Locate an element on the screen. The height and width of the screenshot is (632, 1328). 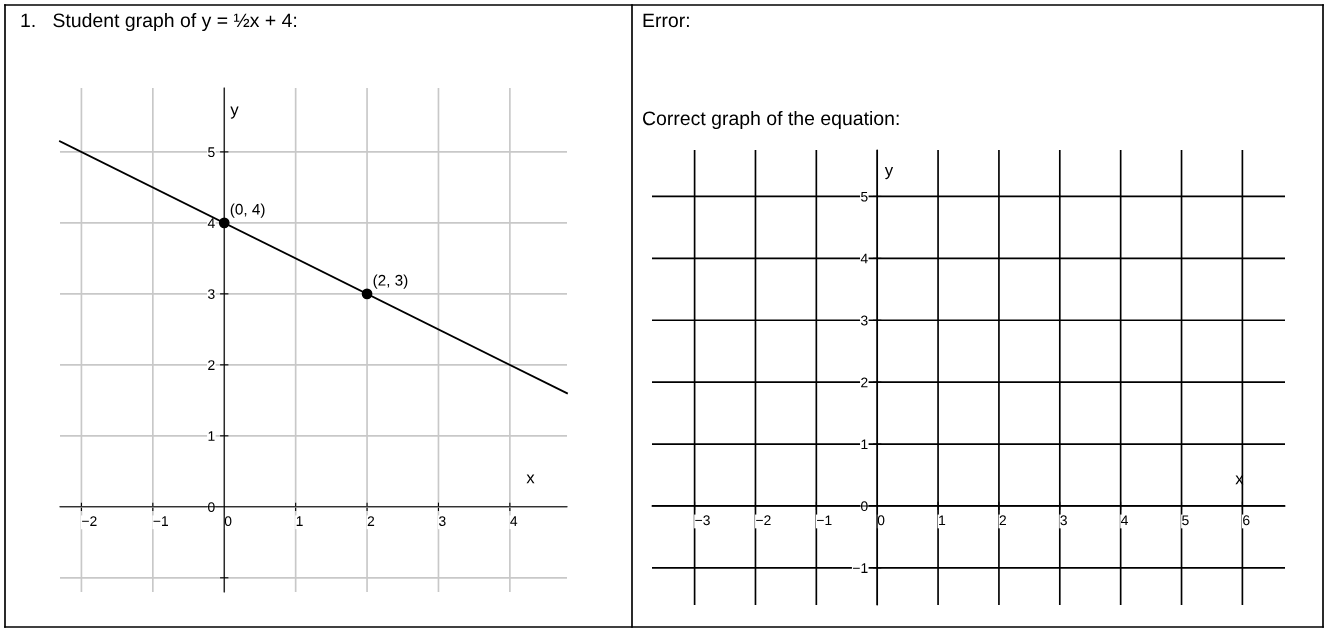
y-tick-label: 0 is located at coordinates (864, 506).